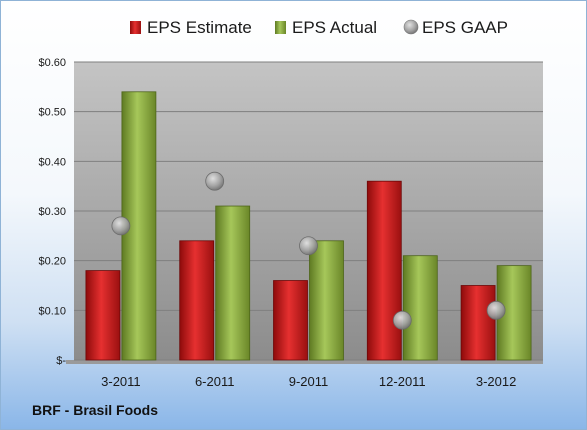 This screenshot has width=587, height=430. I want to click on x-tick-label: 9-2011, so click(309, 381).